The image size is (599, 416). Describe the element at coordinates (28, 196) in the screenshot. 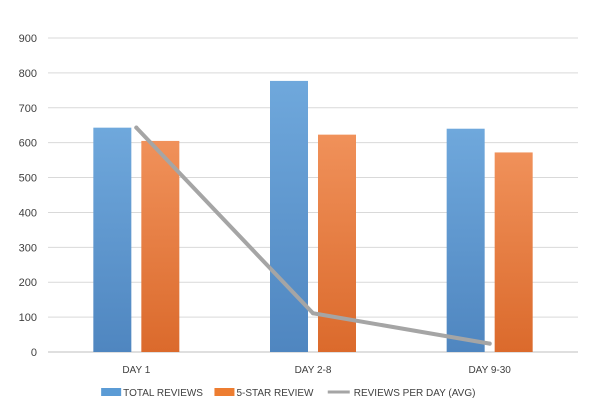

I see `y-axis: 0 100 200 300 400 500 600 700 800 900` at that location.